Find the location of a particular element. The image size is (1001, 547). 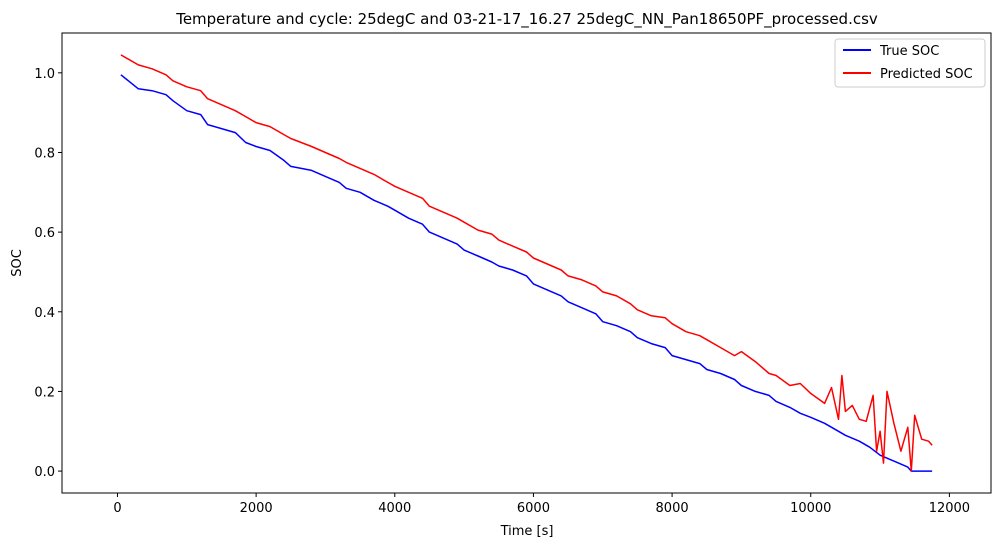

x-tick-label: 10000 is located at coordinates (810, 508).